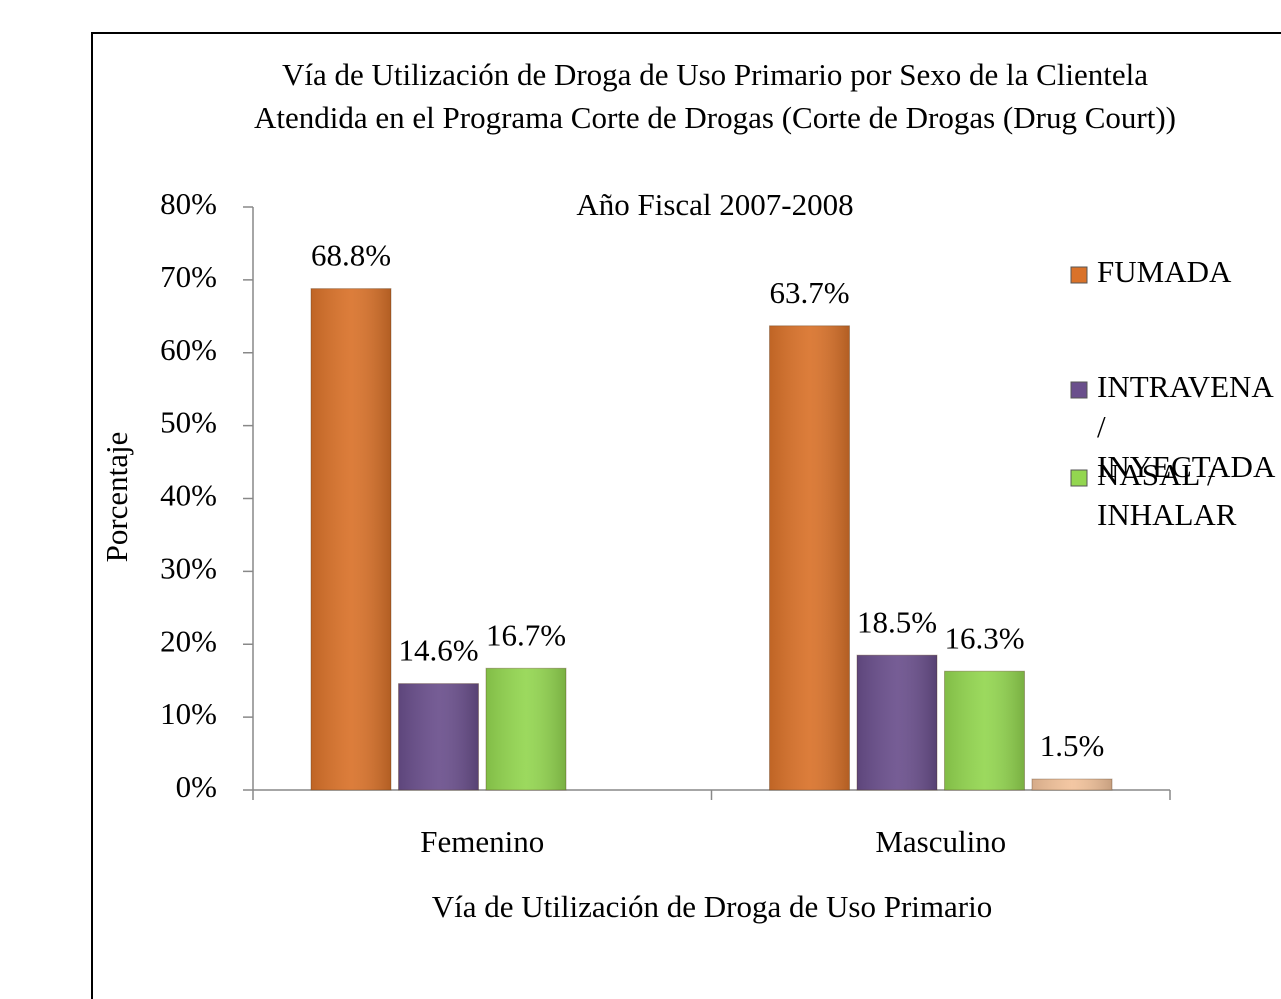  What do you see at coordinates (809, 292) in the screenshot?
I see `data-label: 63.7%` at bounding box center [809, 292].